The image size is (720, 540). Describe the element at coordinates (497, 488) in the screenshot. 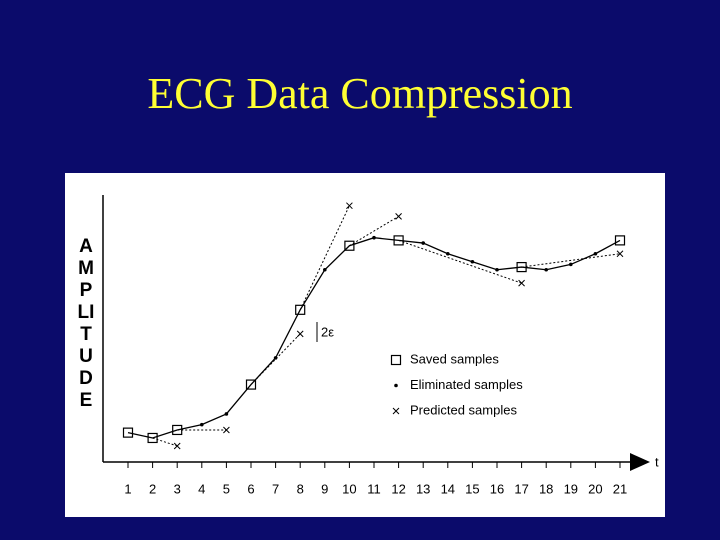

I see `x-tick-label: 16` at that location.